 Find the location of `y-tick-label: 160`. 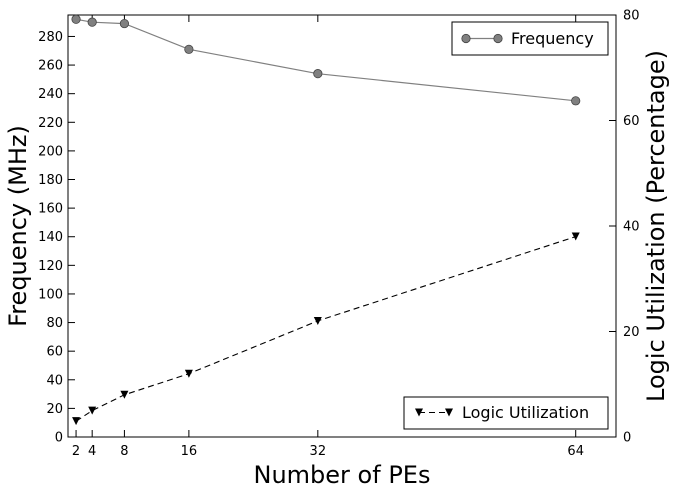

y-tick-label: 160 is located at coordinates (50, 209).